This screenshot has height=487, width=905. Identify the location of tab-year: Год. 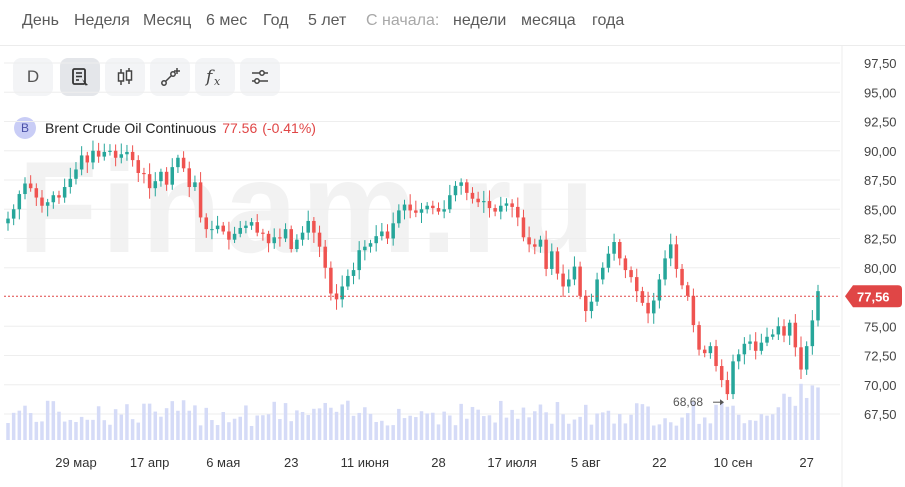
(276, 20).